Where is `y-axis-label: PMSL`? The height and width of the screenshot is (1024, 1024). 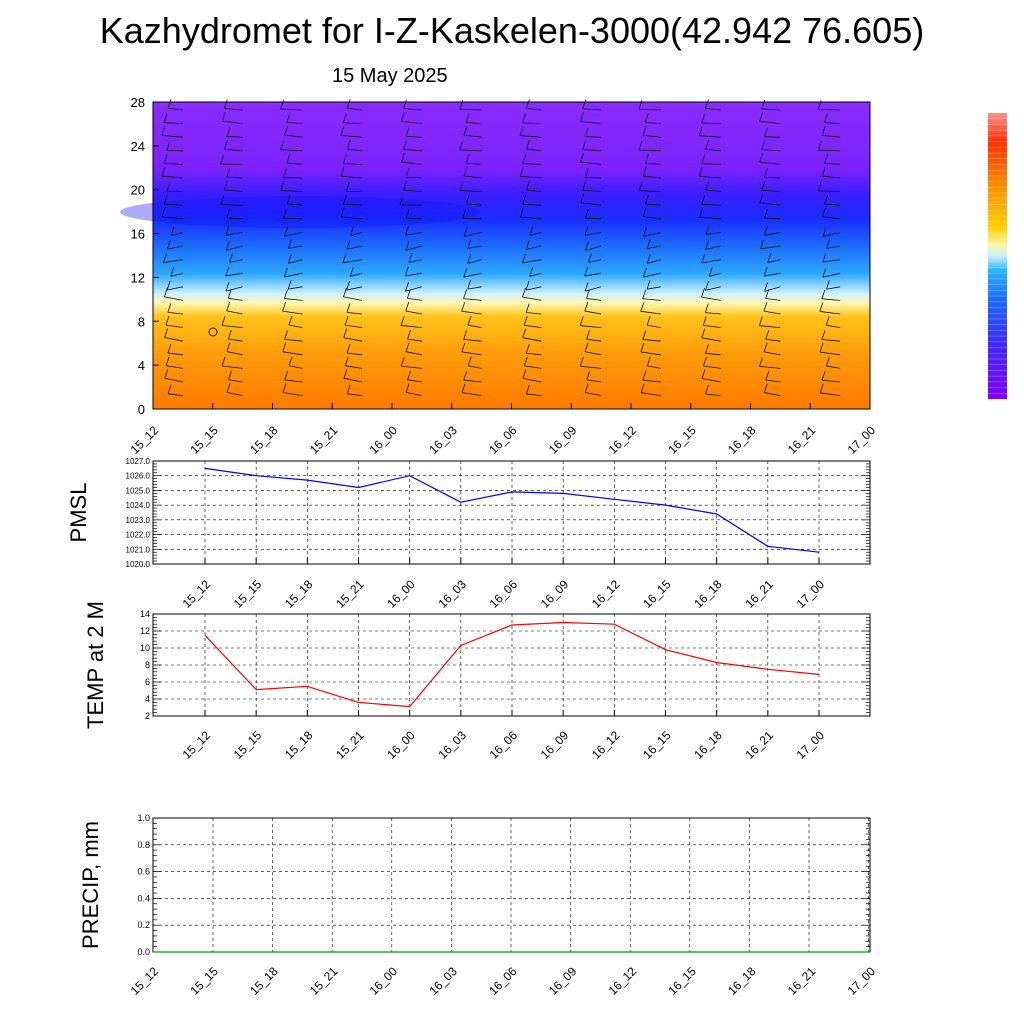
y-axis-label: PMSL is located at coordinates (78, 513).